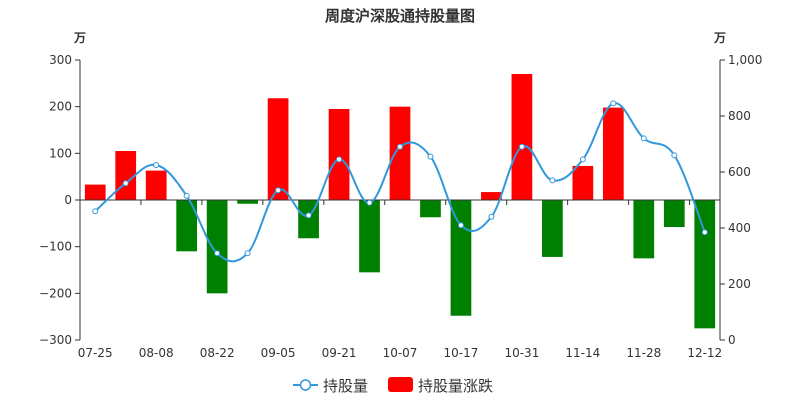 Image resolution: width=800 pixels, height=404 pixels. Describe the element at coordinates (400, 16) in the screenshot. I see `chart-title: 周度沪深股通持股量图` at that location.